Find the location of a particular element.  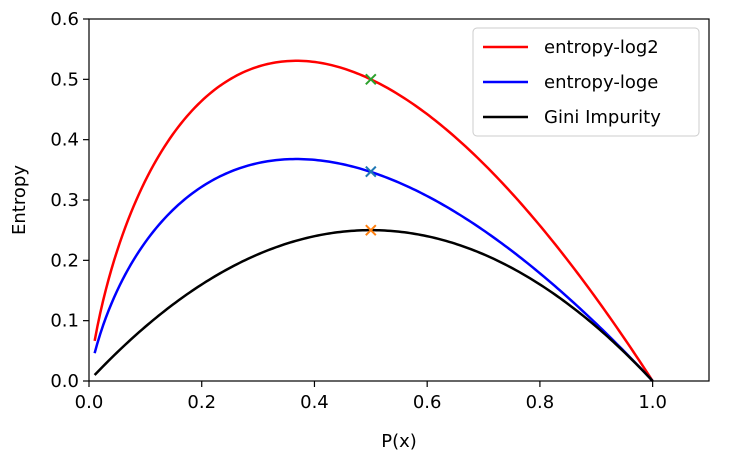

point-markers is located at coordinates (371, 154).